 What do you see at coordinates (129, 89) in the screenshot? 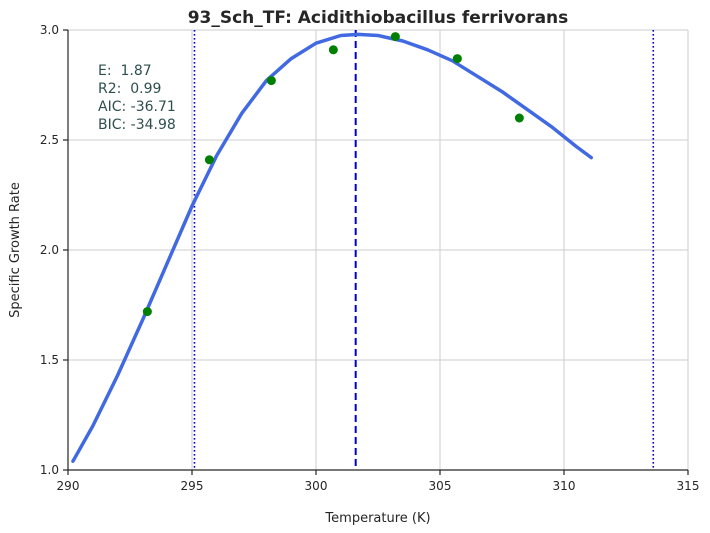
I see `fit-stat-line: R2: 0.99` at bounding box center [129, 89].